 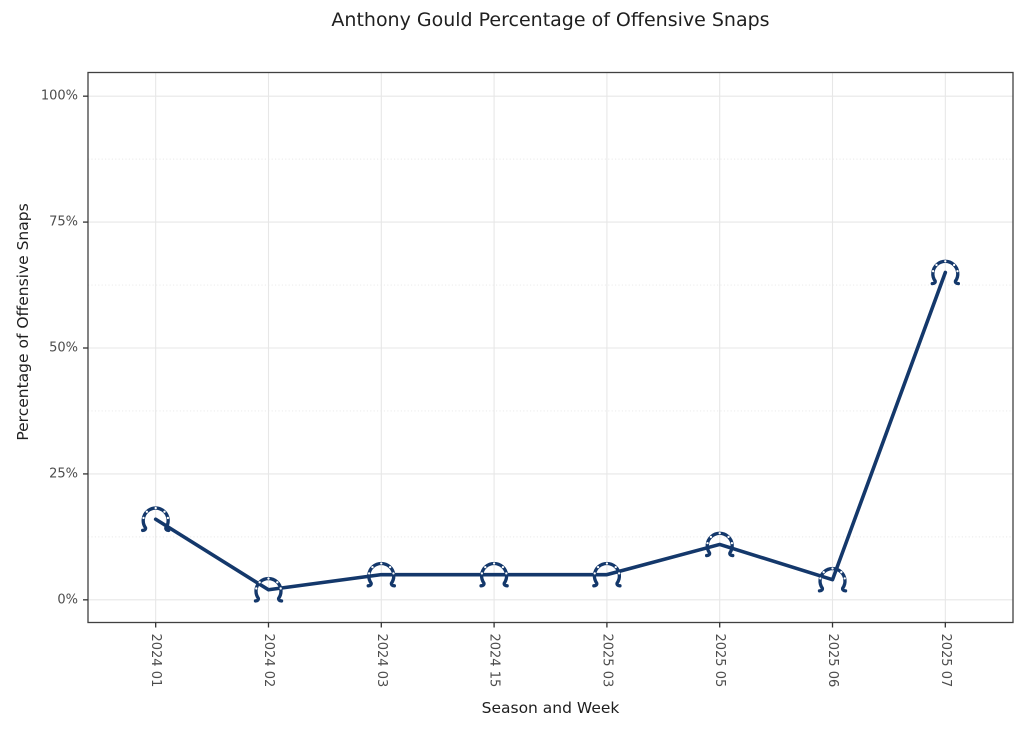 I want to click on y-tick-label: 25%, so click(x=63, y=473).